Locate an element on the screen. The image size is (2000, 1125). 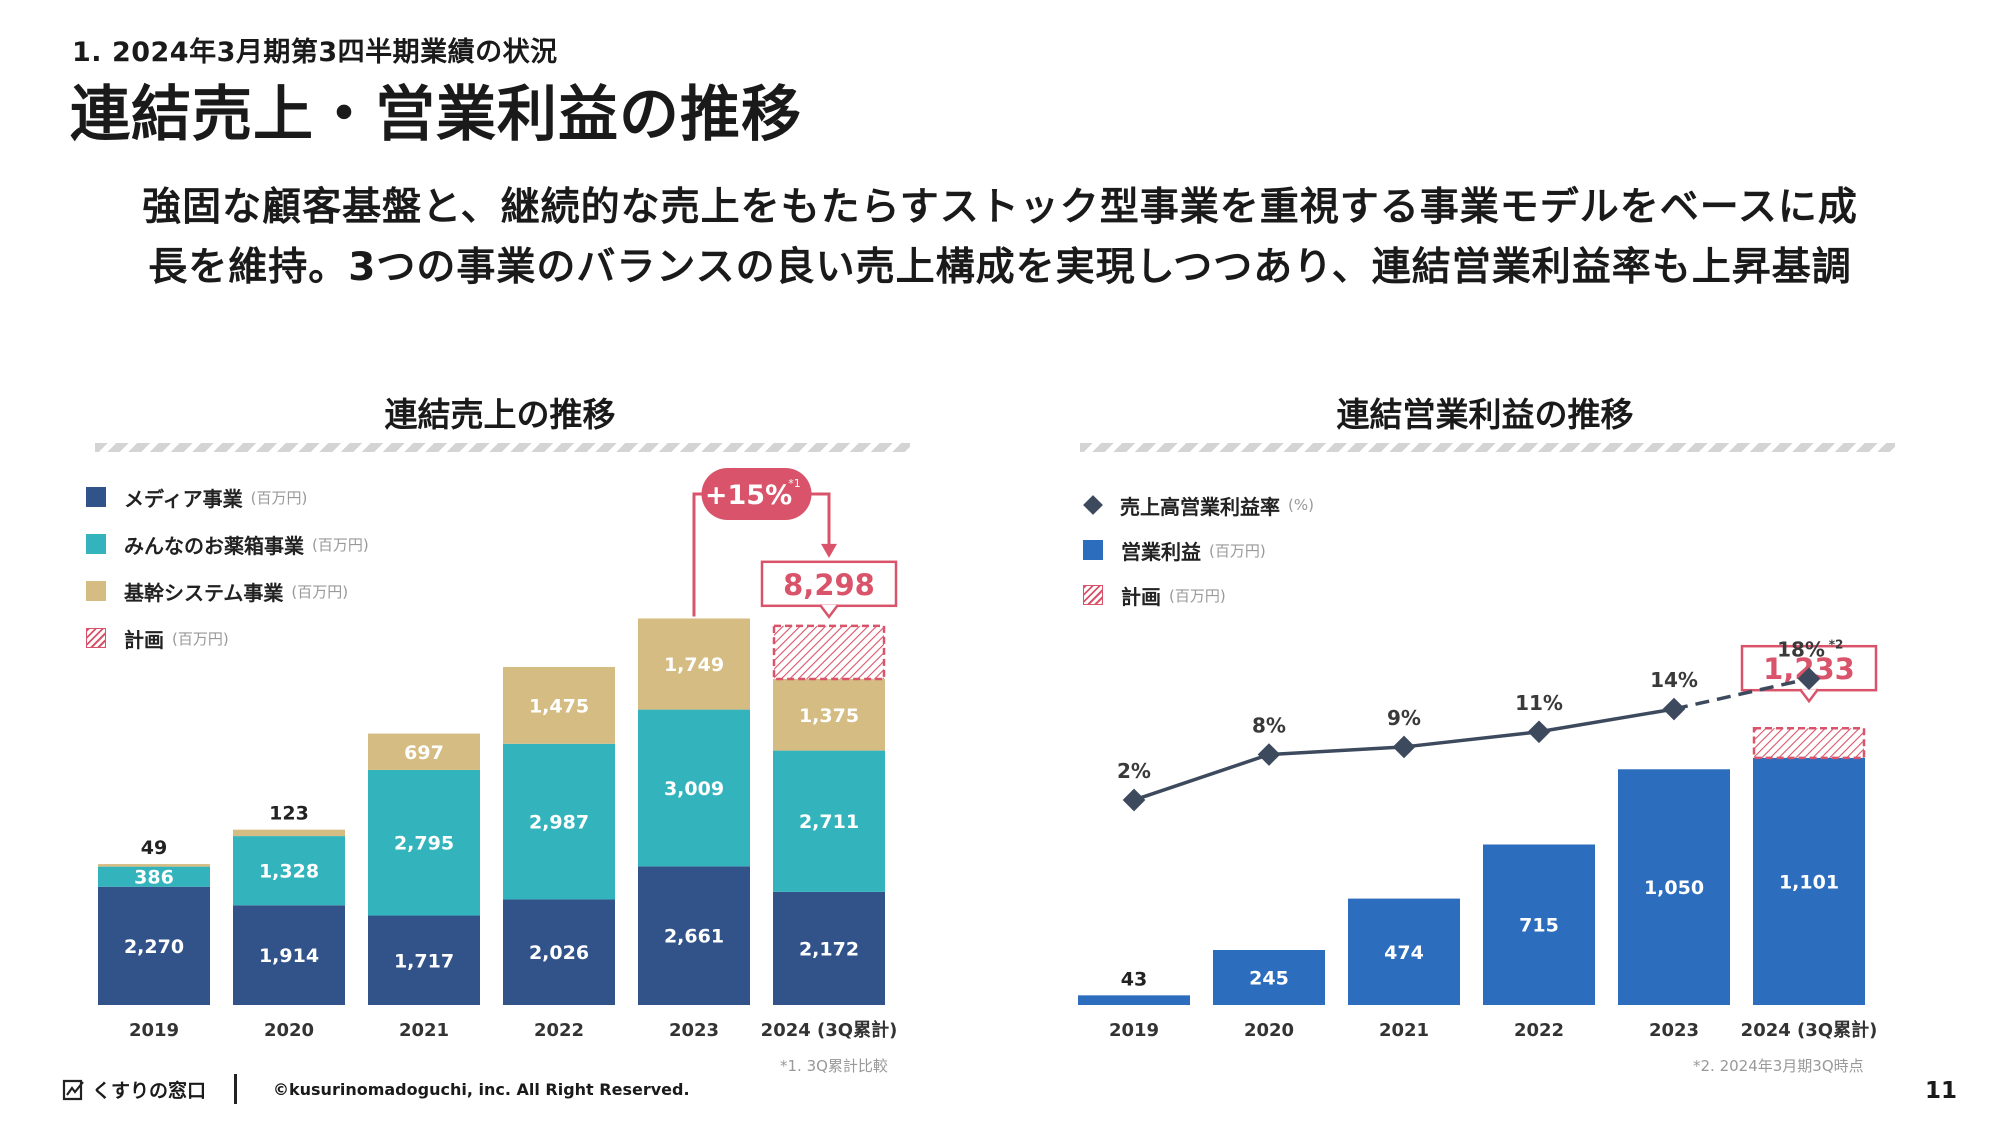
bar-profit-2024 (3Q累計) is located at coordinates (1809, 881).